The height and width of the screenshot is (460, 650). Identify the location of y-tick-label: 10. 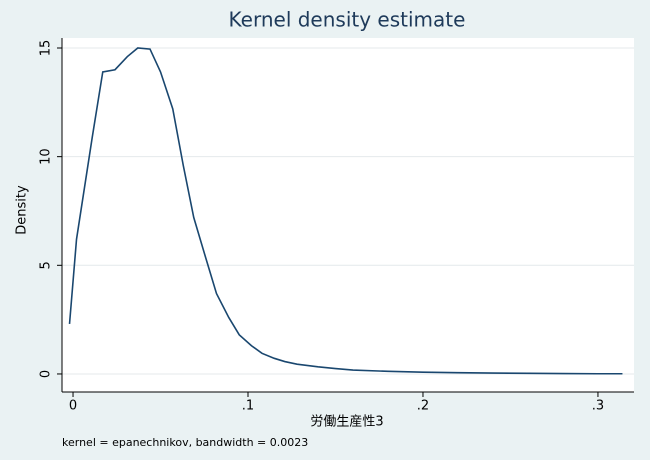
(46, 156).